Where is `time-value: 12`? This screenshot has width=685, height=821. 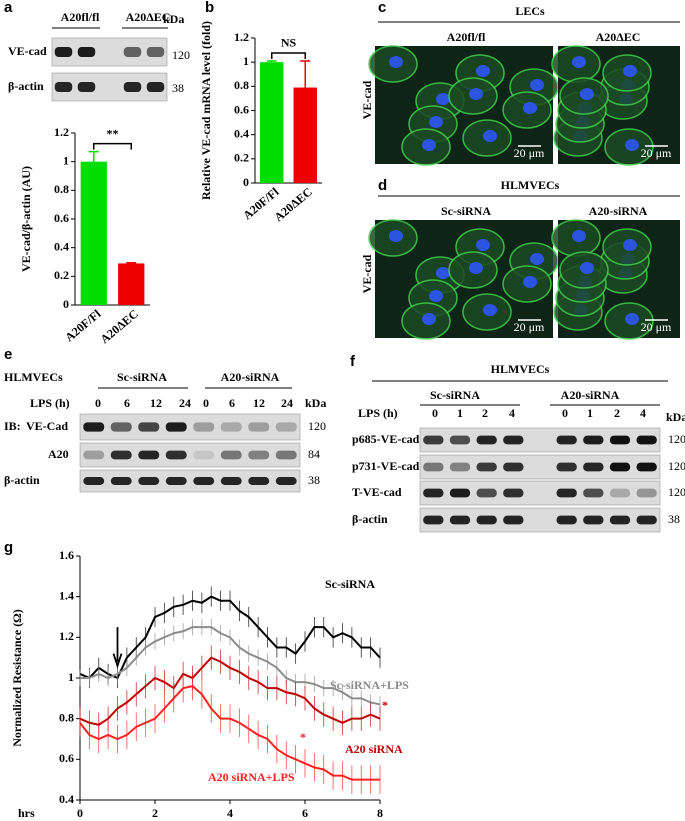
time-value: 12 is located at coordinates (259, 403).